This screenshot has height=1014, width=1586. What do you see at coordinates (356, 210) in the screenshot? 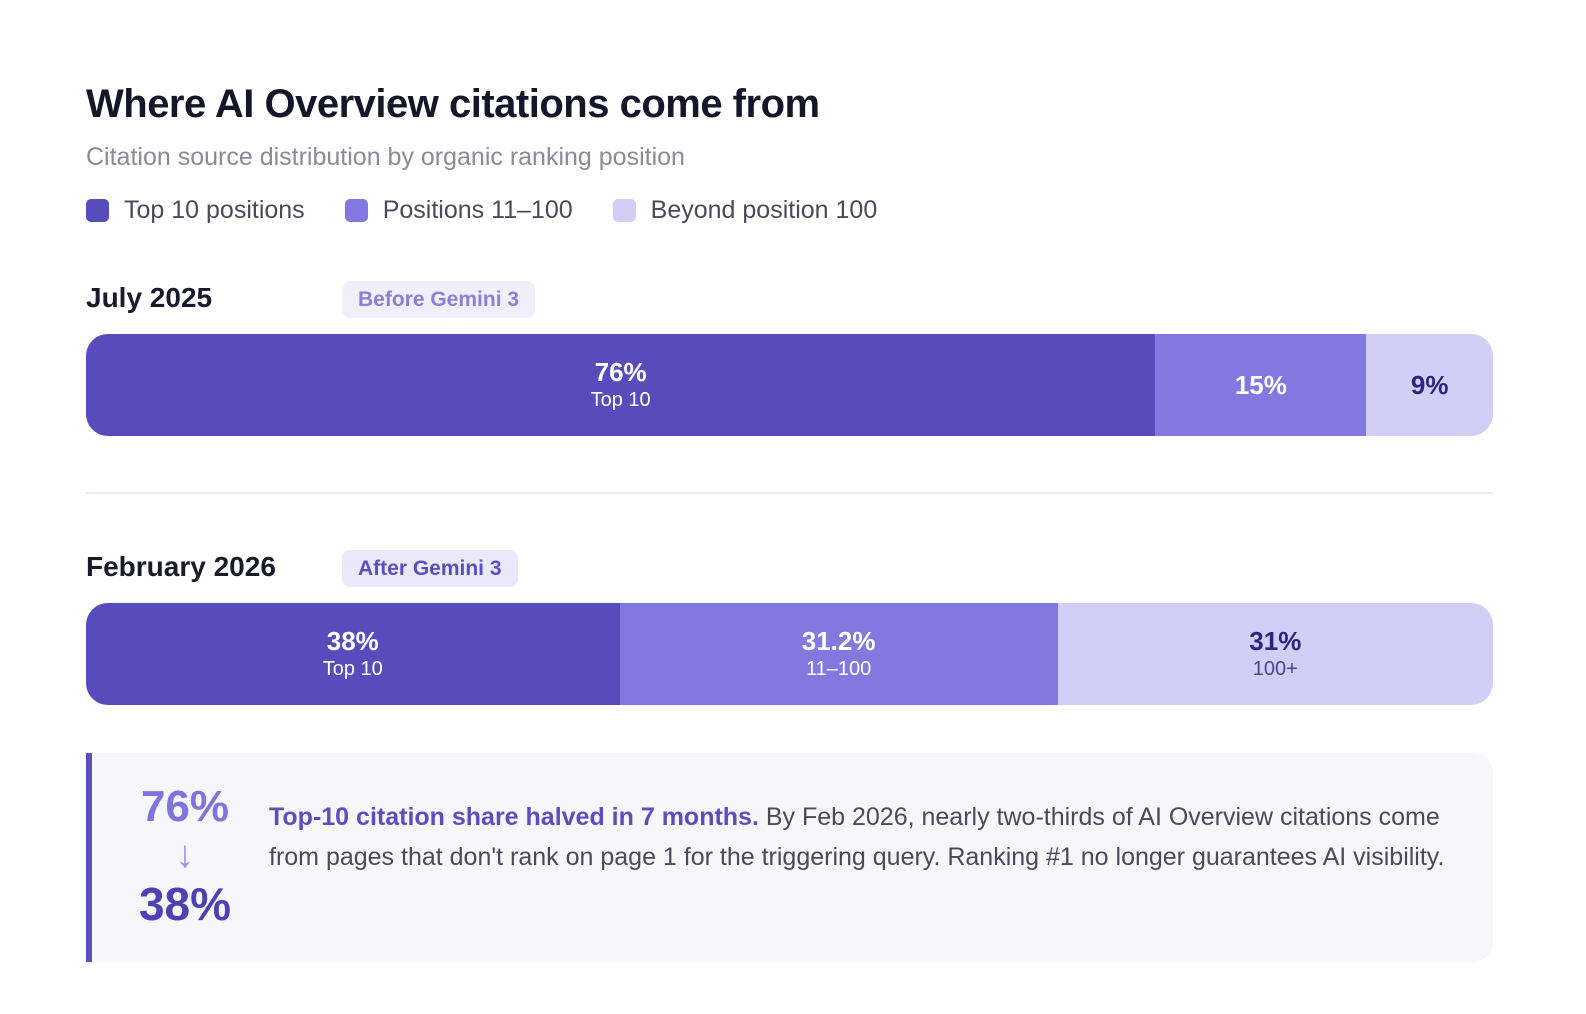
I see `legend-swatch-mid` at bounding box center [356, 210].